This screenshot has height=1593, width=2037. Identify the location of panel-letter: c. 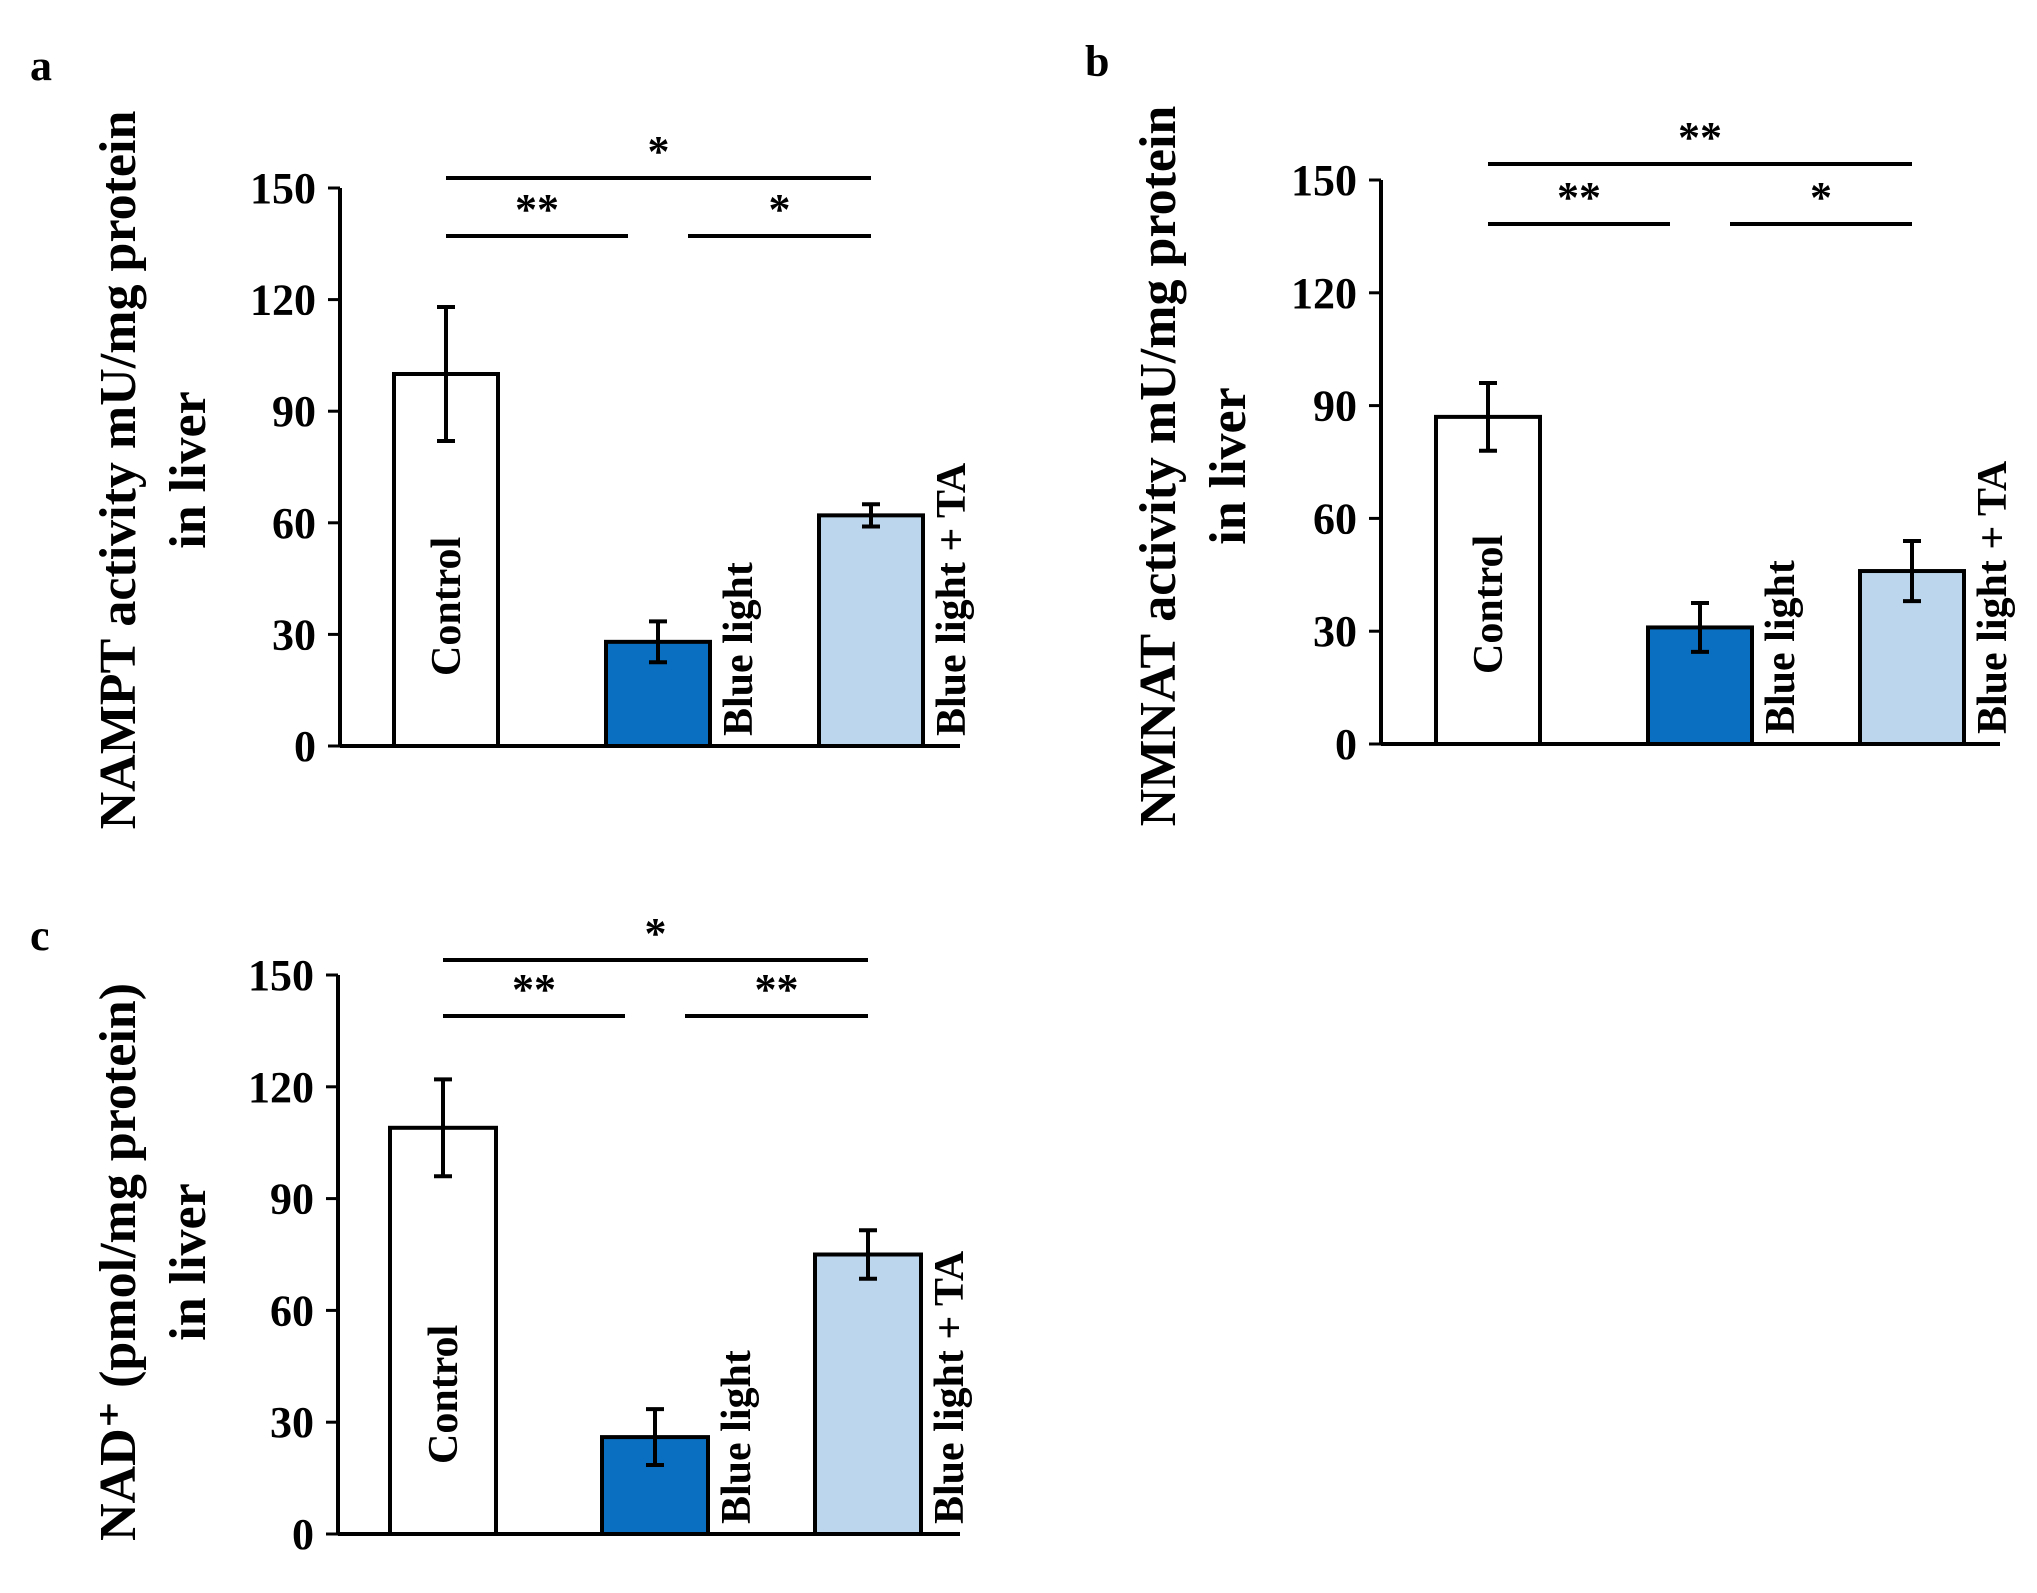
(40, 935).